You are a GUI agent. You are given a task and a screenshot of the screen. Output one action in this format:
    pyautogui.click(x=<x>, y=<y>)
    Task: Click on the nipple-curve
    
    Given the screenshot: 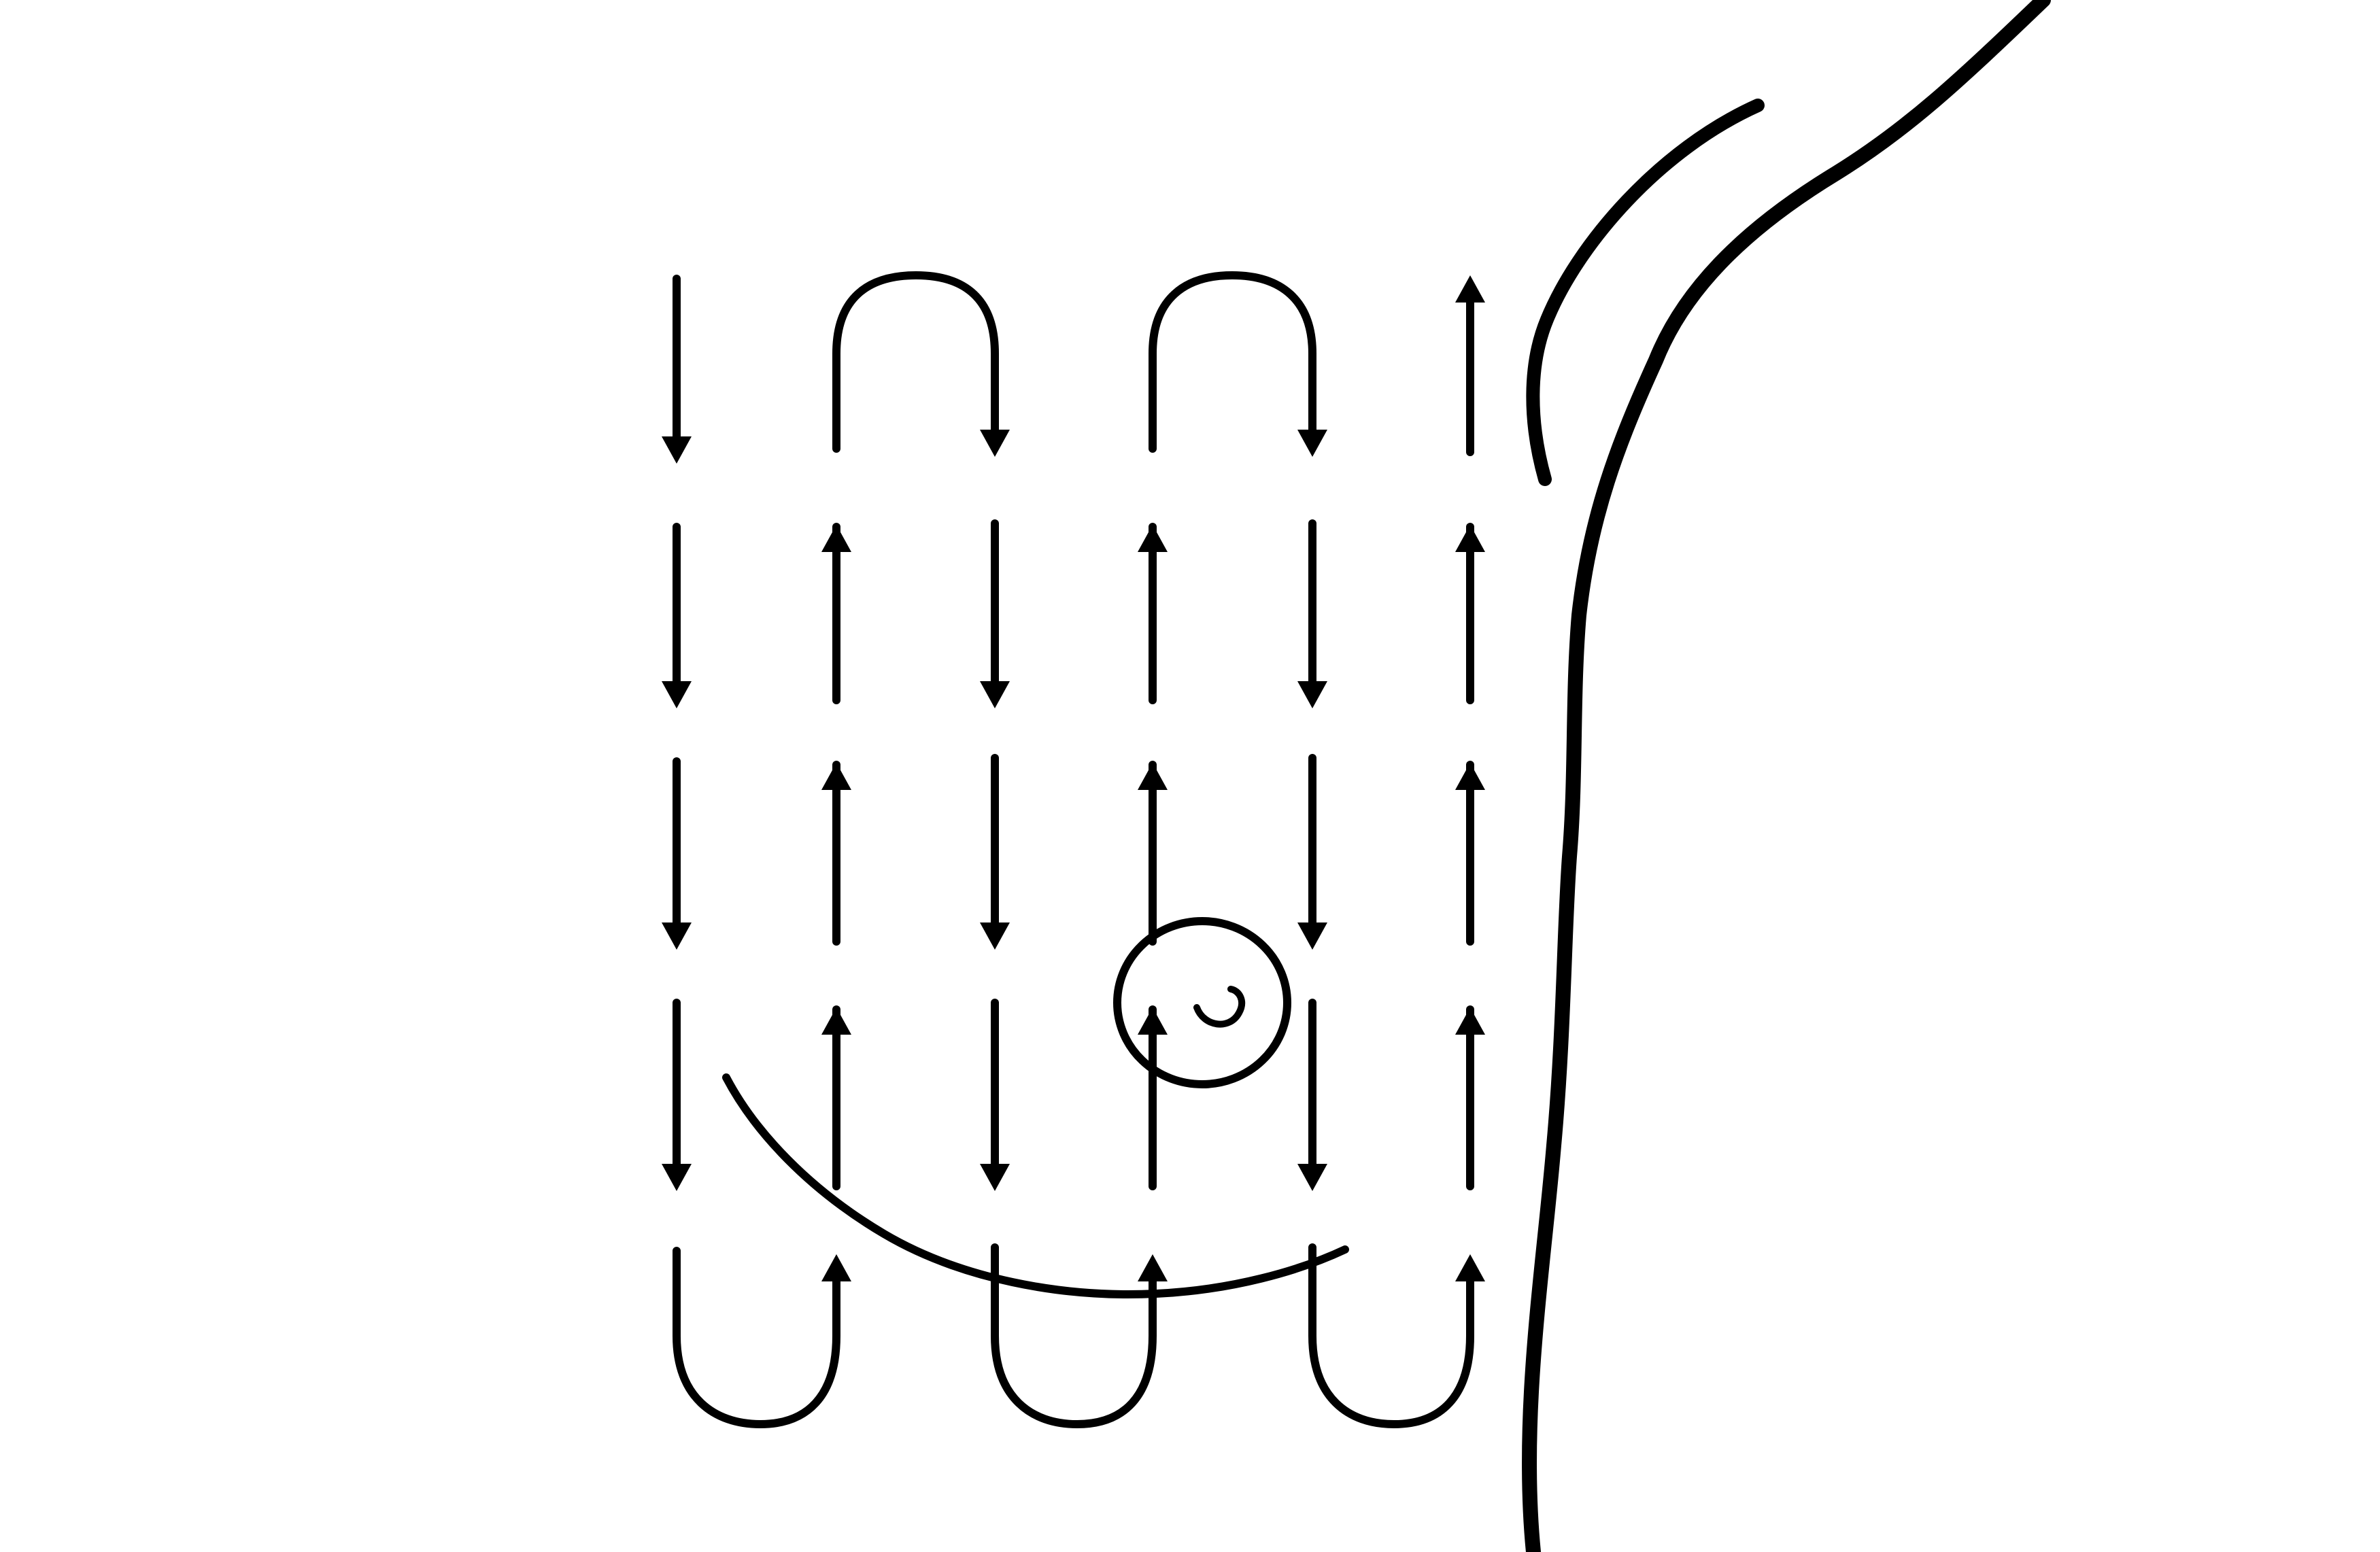 What is the action you would take?
    pyautogui.click(x=1220, y=1007)
    